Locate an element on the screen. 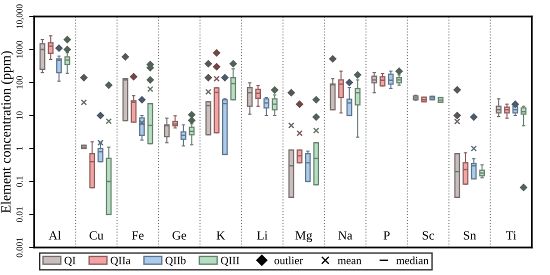 This screenshot has width=550, height=275. y-tick-label: 0.01 is located at coordinates (19, 214).